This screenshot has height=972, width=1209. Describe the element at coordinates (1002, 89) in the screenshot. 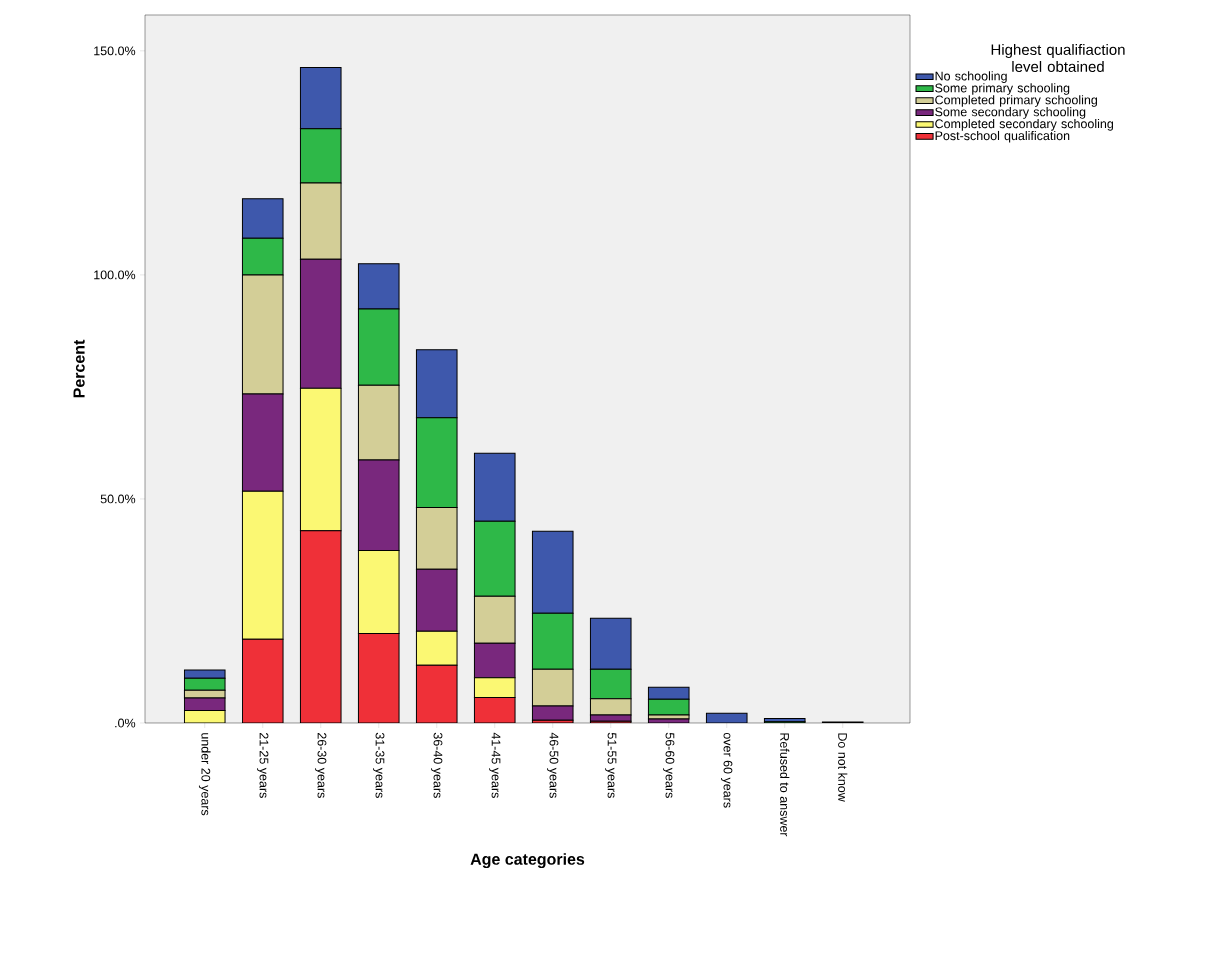

I see `legend-label: Some primary schooling` at that location.